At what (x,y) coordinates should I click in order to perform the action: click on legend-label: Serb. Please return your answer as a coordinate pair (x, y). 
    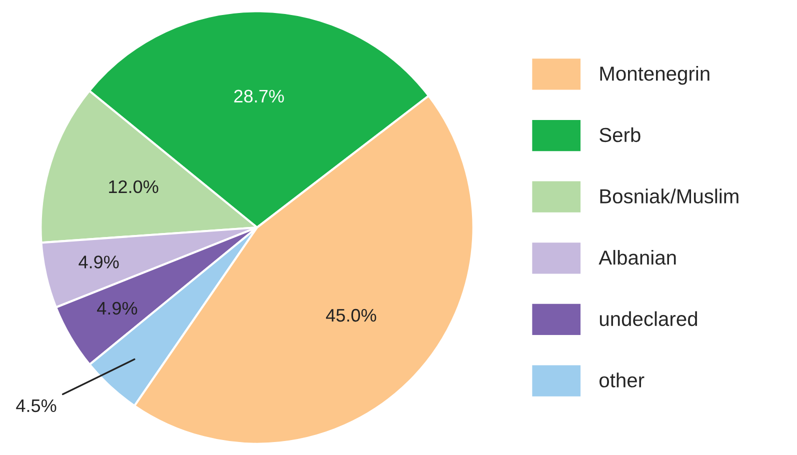
    Looking at the image, I should click on (620, 134).